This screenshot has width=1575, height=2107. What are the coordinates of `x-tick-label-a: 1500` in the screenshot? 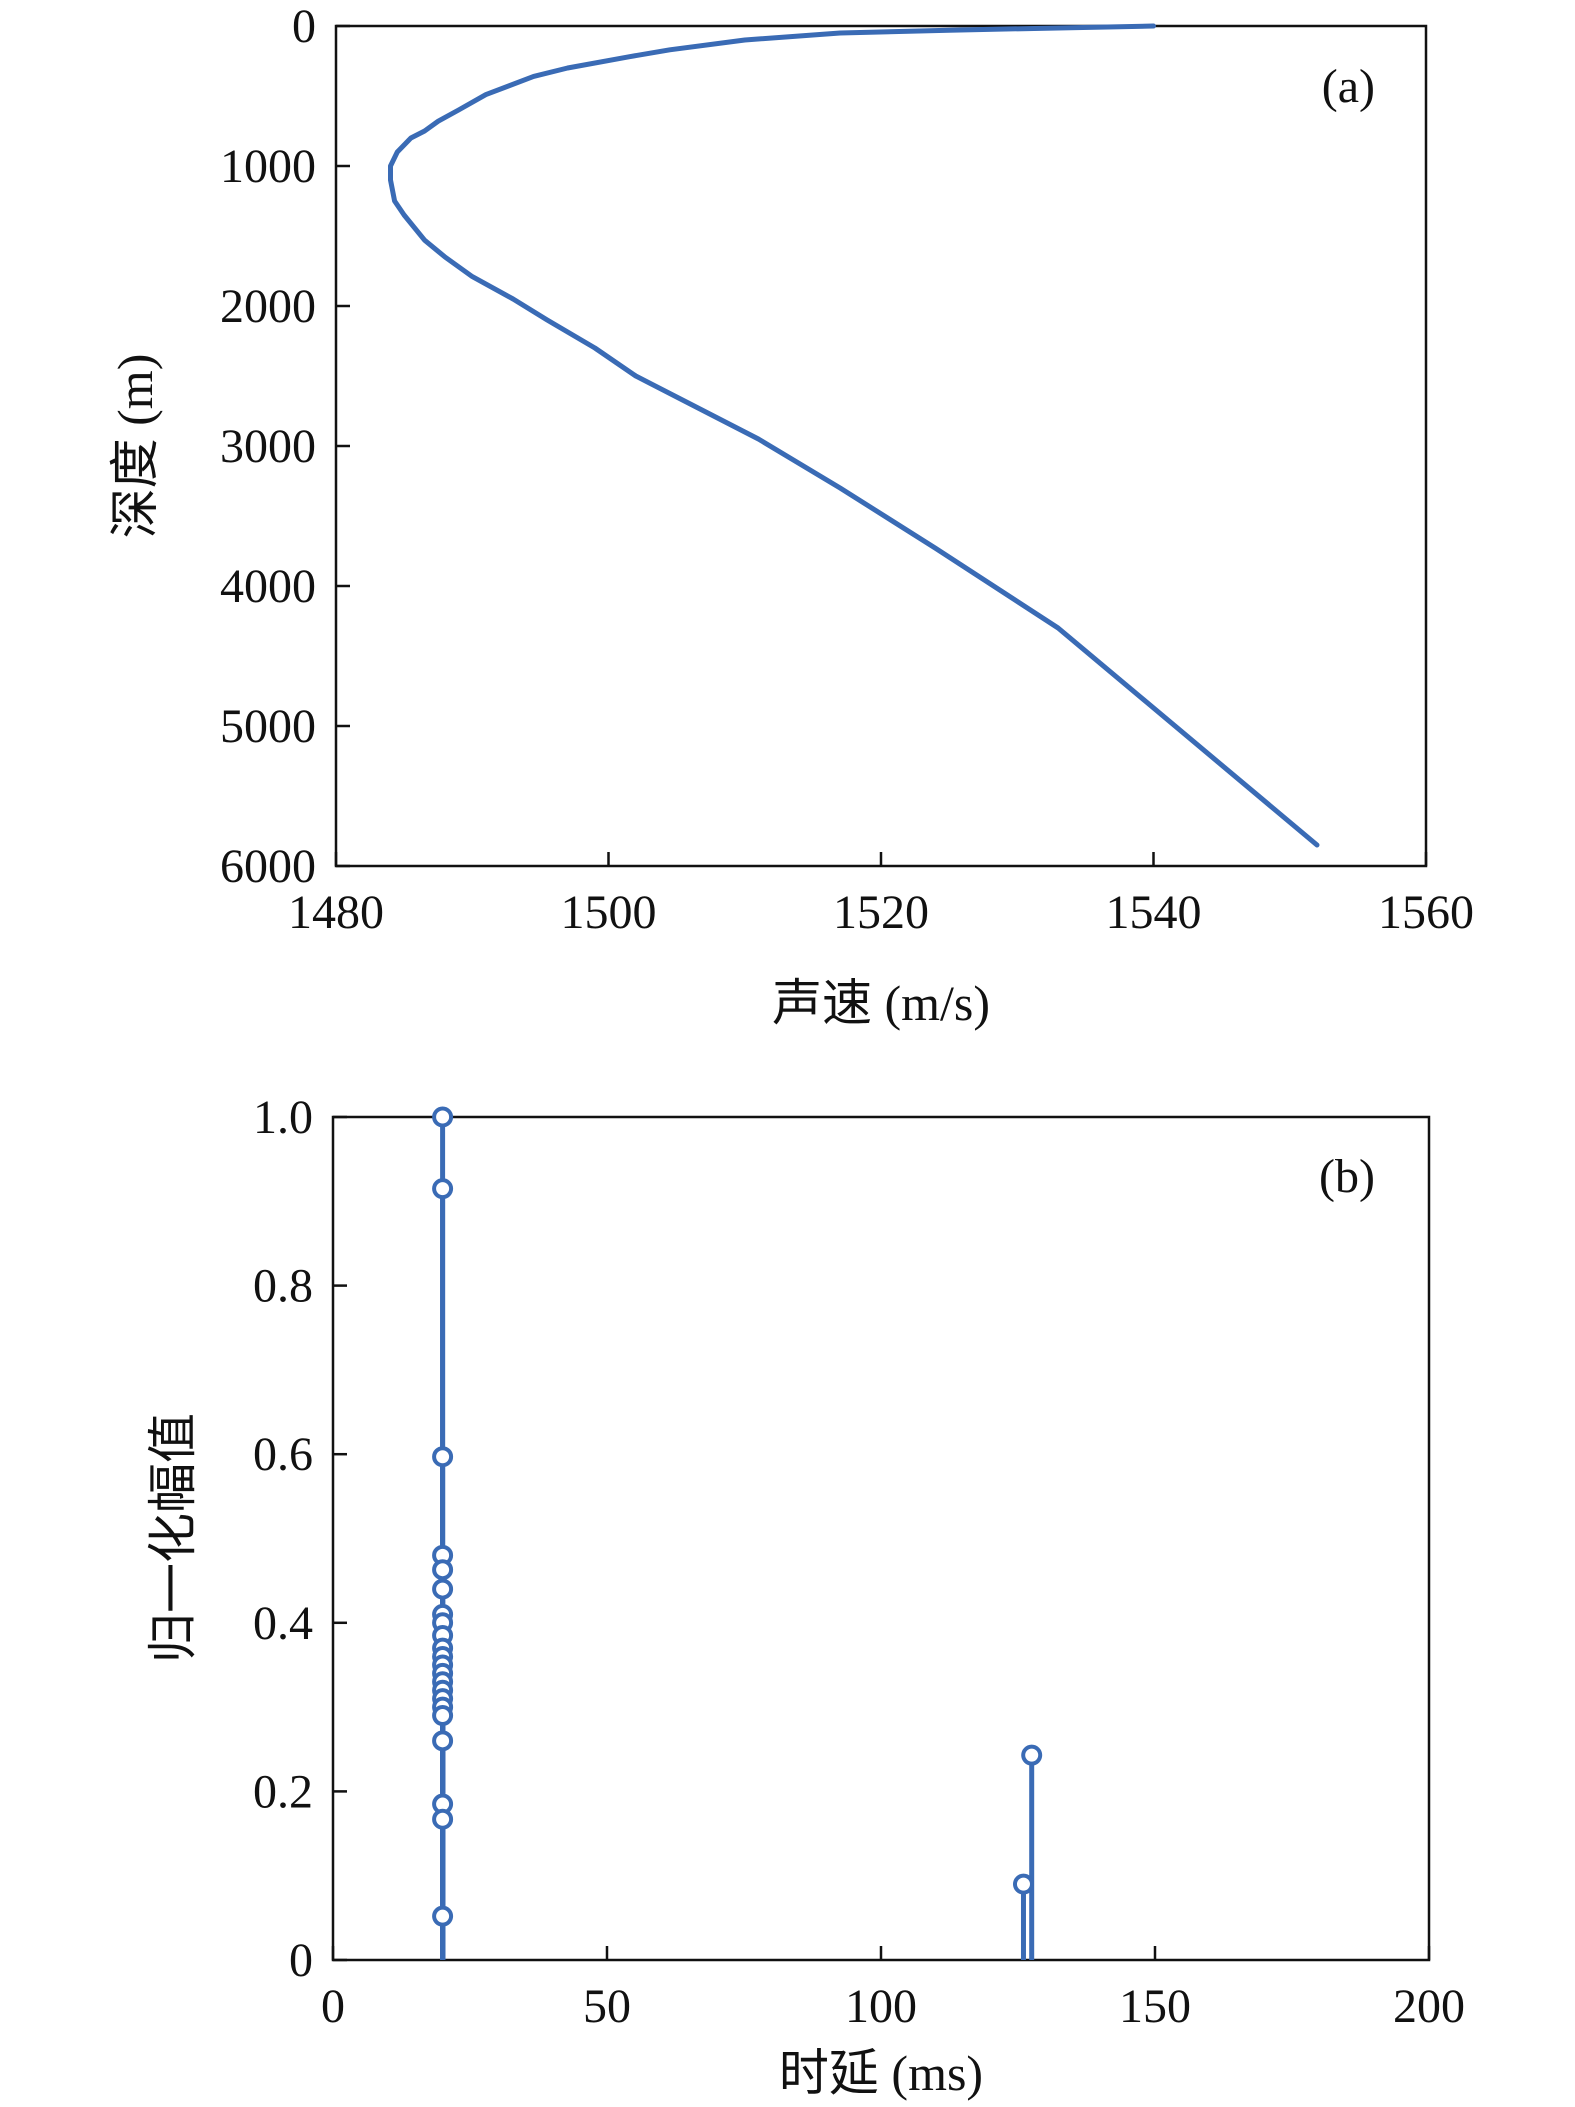 It's located at (609, 912).